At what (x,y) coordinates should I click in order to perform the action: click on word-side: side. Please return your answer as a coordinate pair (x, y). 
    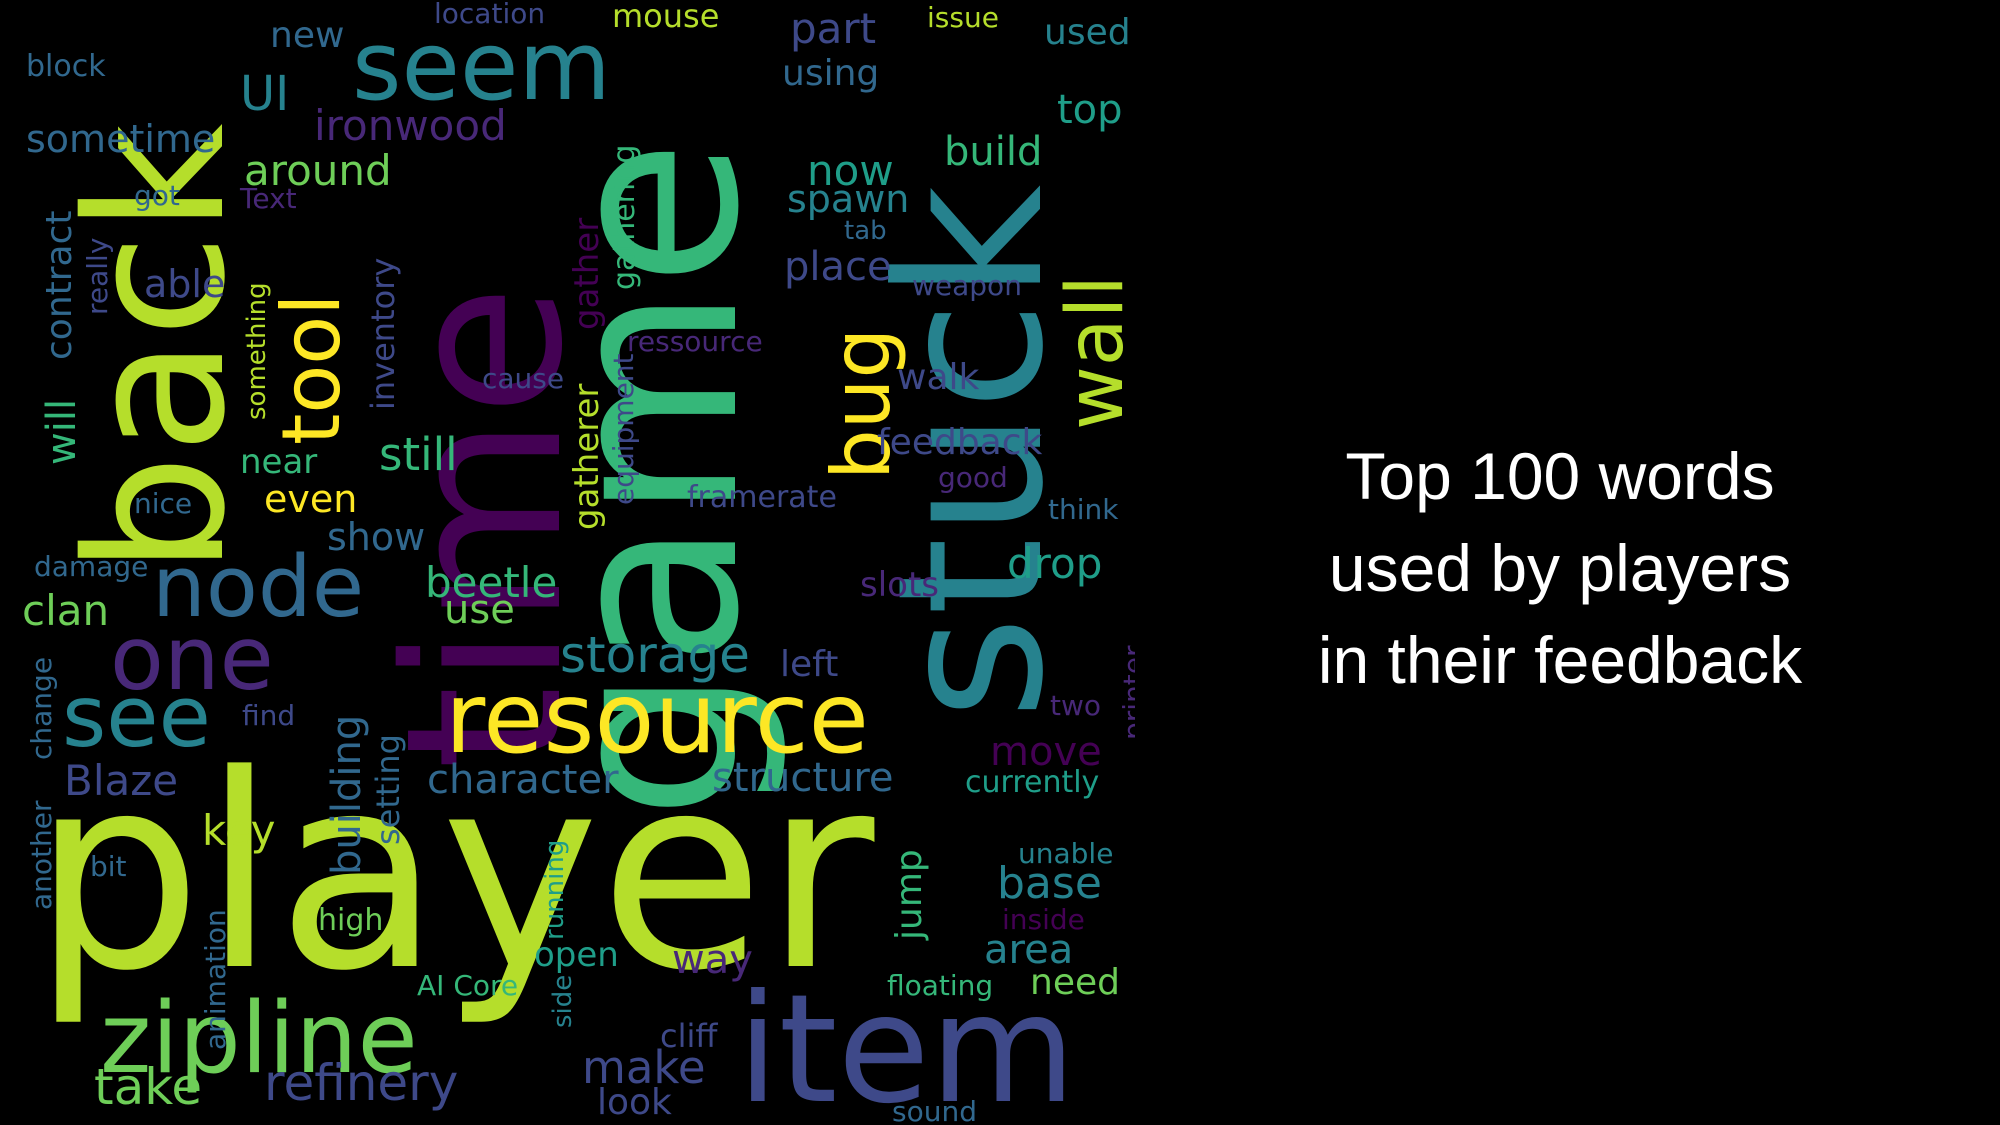
    Looking at the image, I should click on (563, 1001).